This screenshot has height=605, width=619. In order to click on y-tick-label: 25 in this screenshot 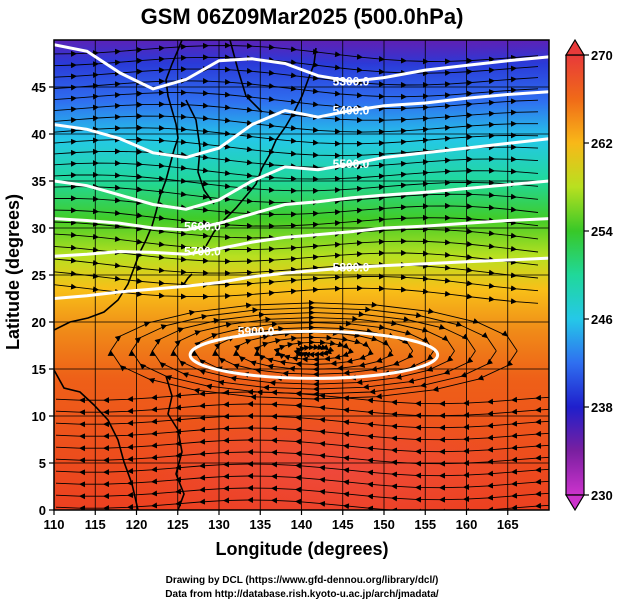, I will do `click(39, 275)`.